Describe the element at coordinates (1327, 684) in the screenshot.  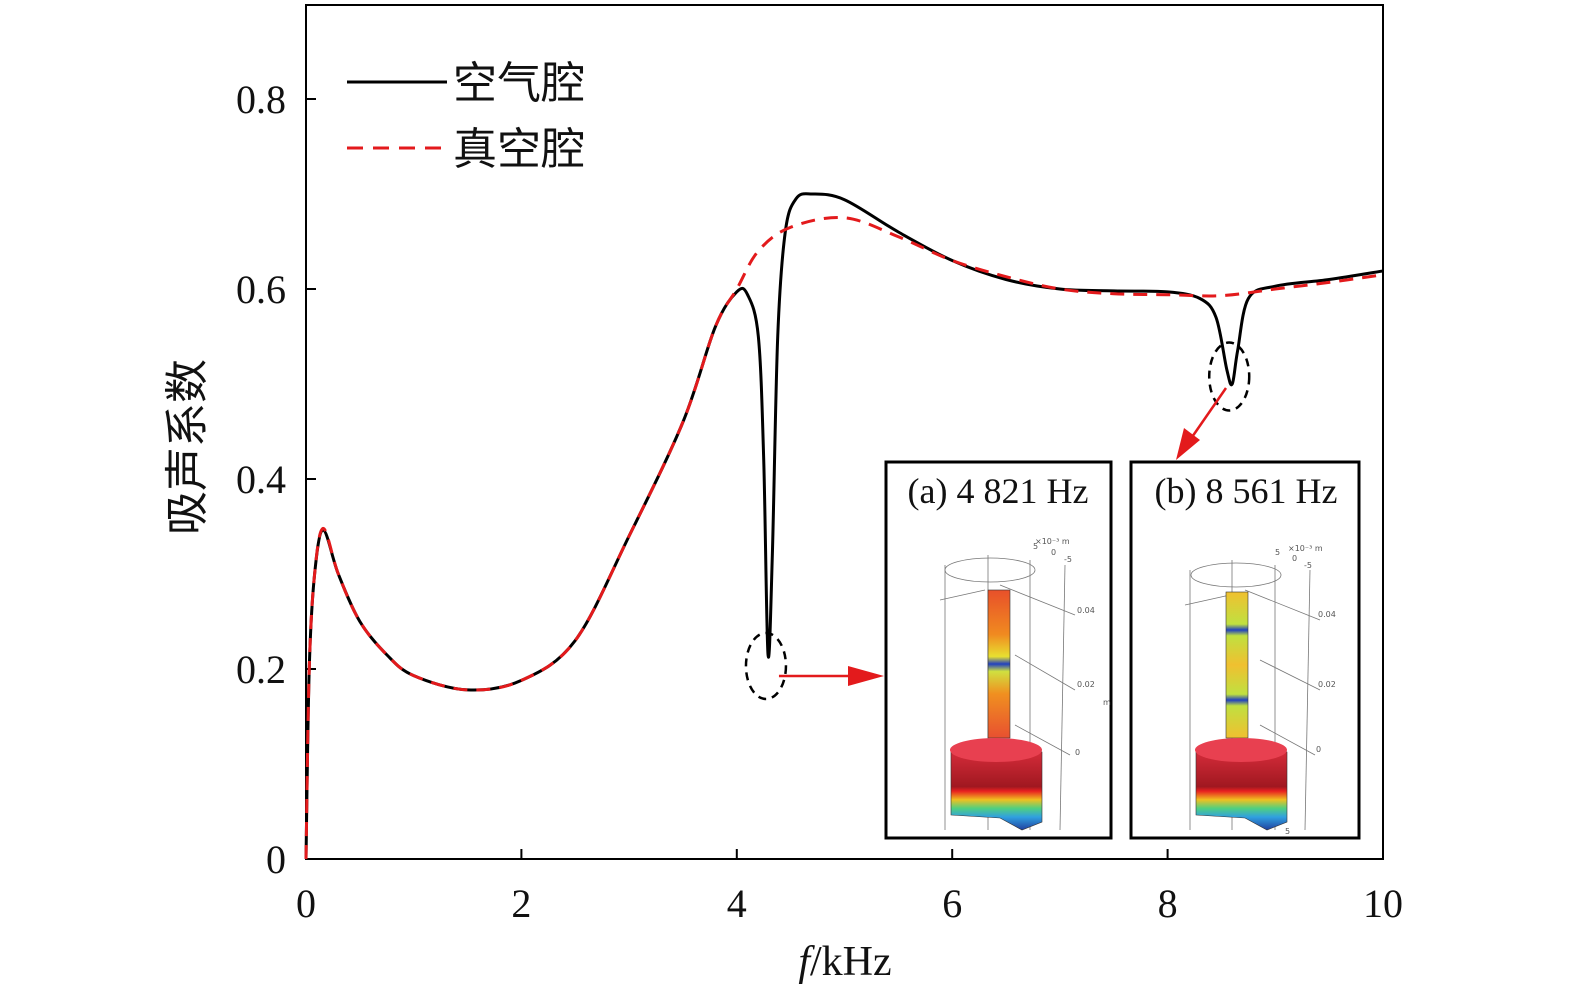
I see `inset-b-scale-4: 0.02` at that location.